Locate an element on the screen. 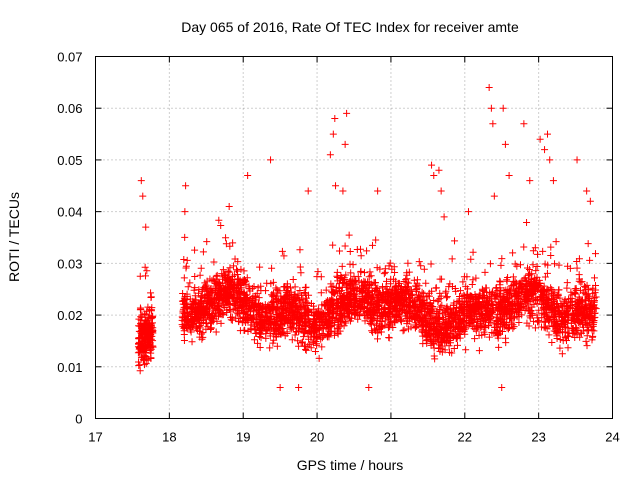 Image resolution: width=640 pixels, height=480 pixels. y-tick-label: 0.05 is located at coordinates (69, 160).